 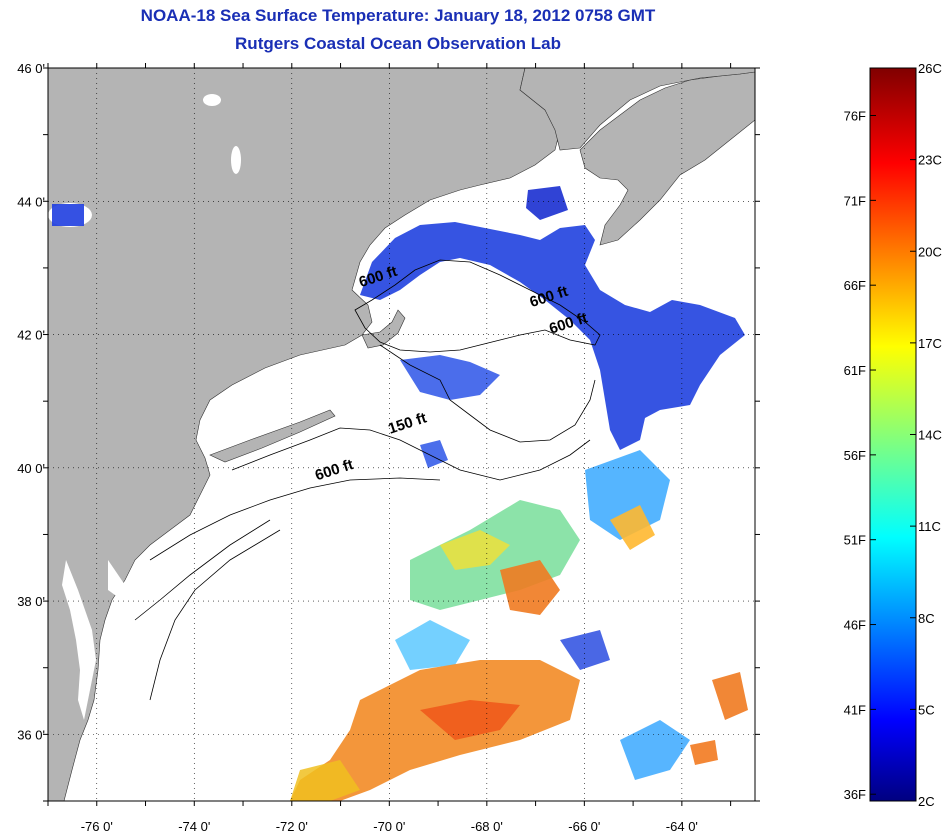 What do you see at coordinates (637, 109) in the screenshot?
I see `land-new-brunswick` at bounding box center [637, 109].